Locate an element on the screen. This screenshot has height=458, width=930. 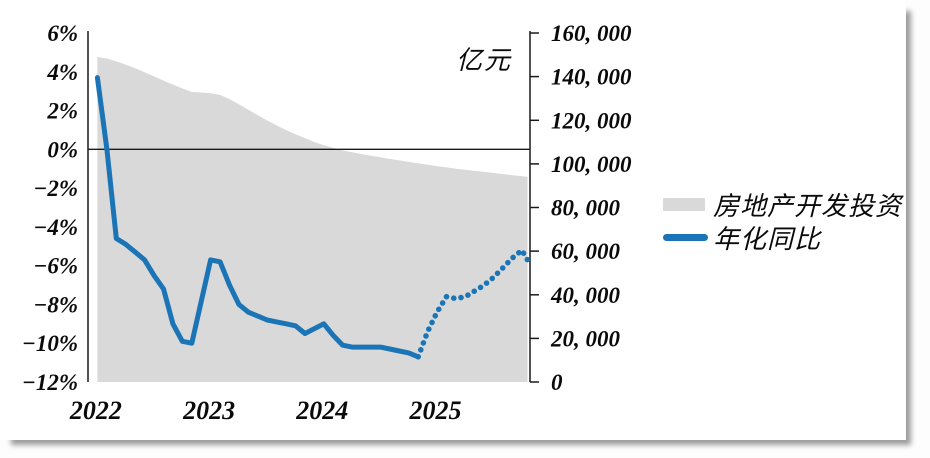
right-axis-unit-label: 亿元 is located at coordinates (483, 60).